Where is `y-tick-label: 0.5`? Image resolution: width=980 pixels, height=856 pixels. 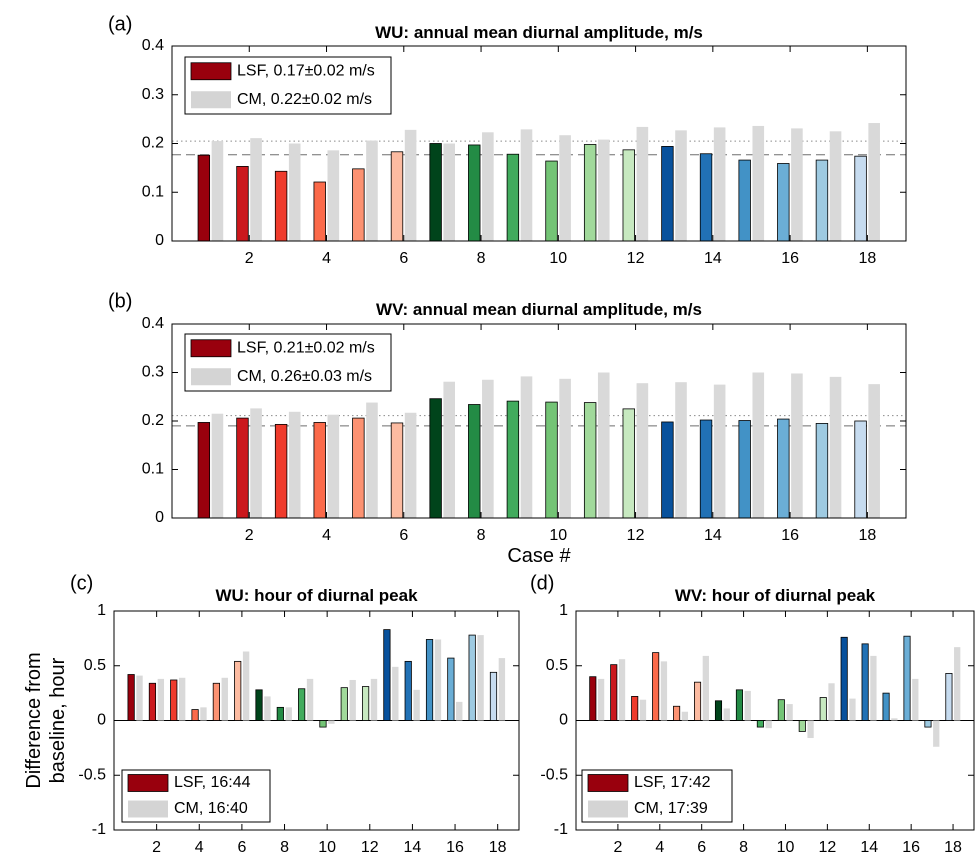 y-tick-label: 0.5 is located at coordinates (95, 665).